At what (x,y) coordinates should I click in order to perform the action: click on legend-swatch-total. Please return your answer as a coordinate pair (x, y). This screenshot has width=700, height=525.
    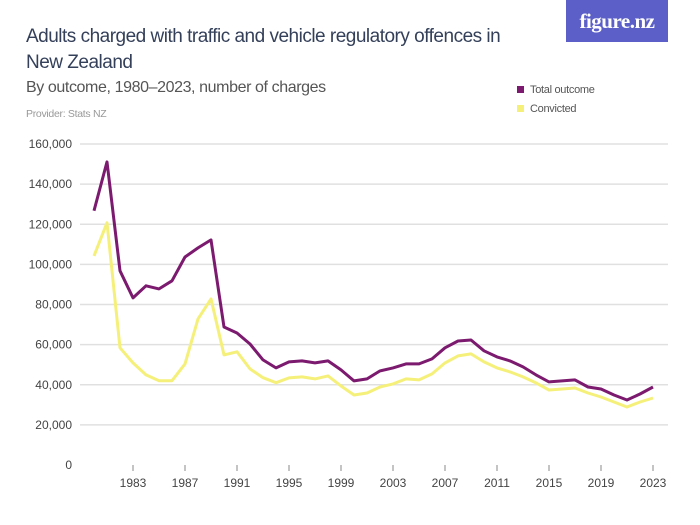
    Looking at the image, I should click on (520, 89).